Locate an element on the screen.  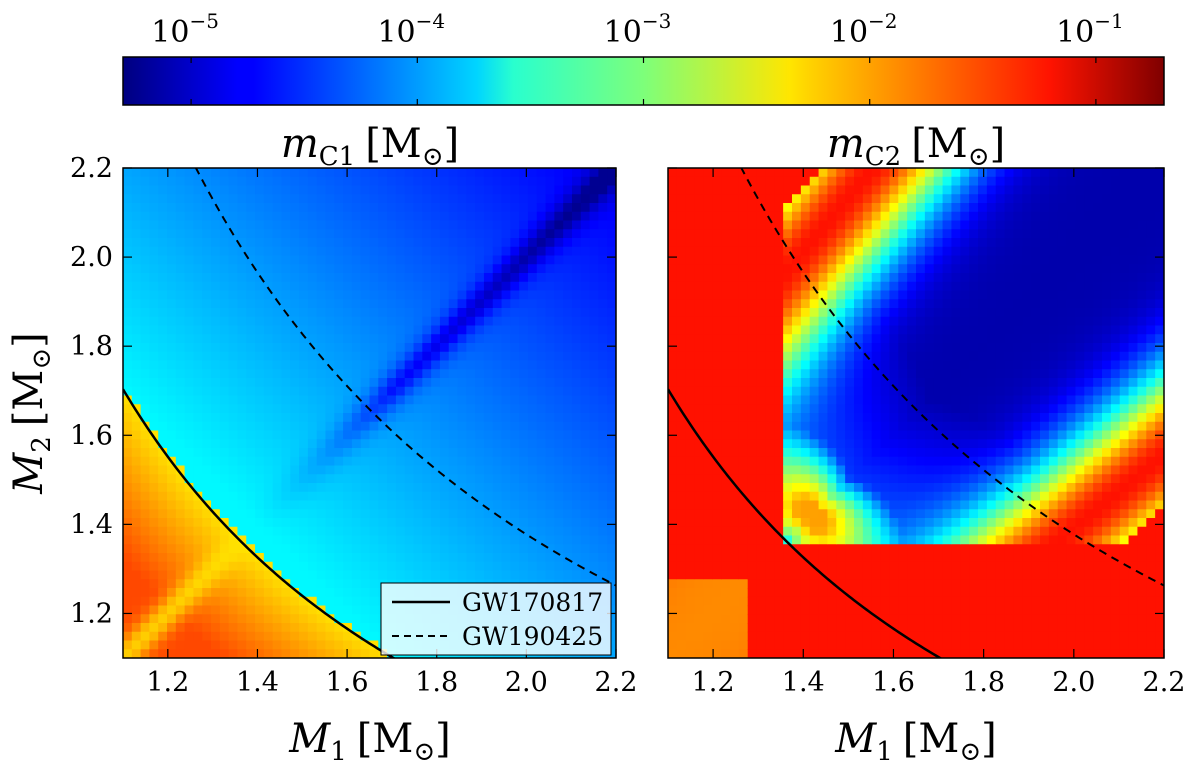
y-tick-label: 1.8 is located at coordinates (91, 346).